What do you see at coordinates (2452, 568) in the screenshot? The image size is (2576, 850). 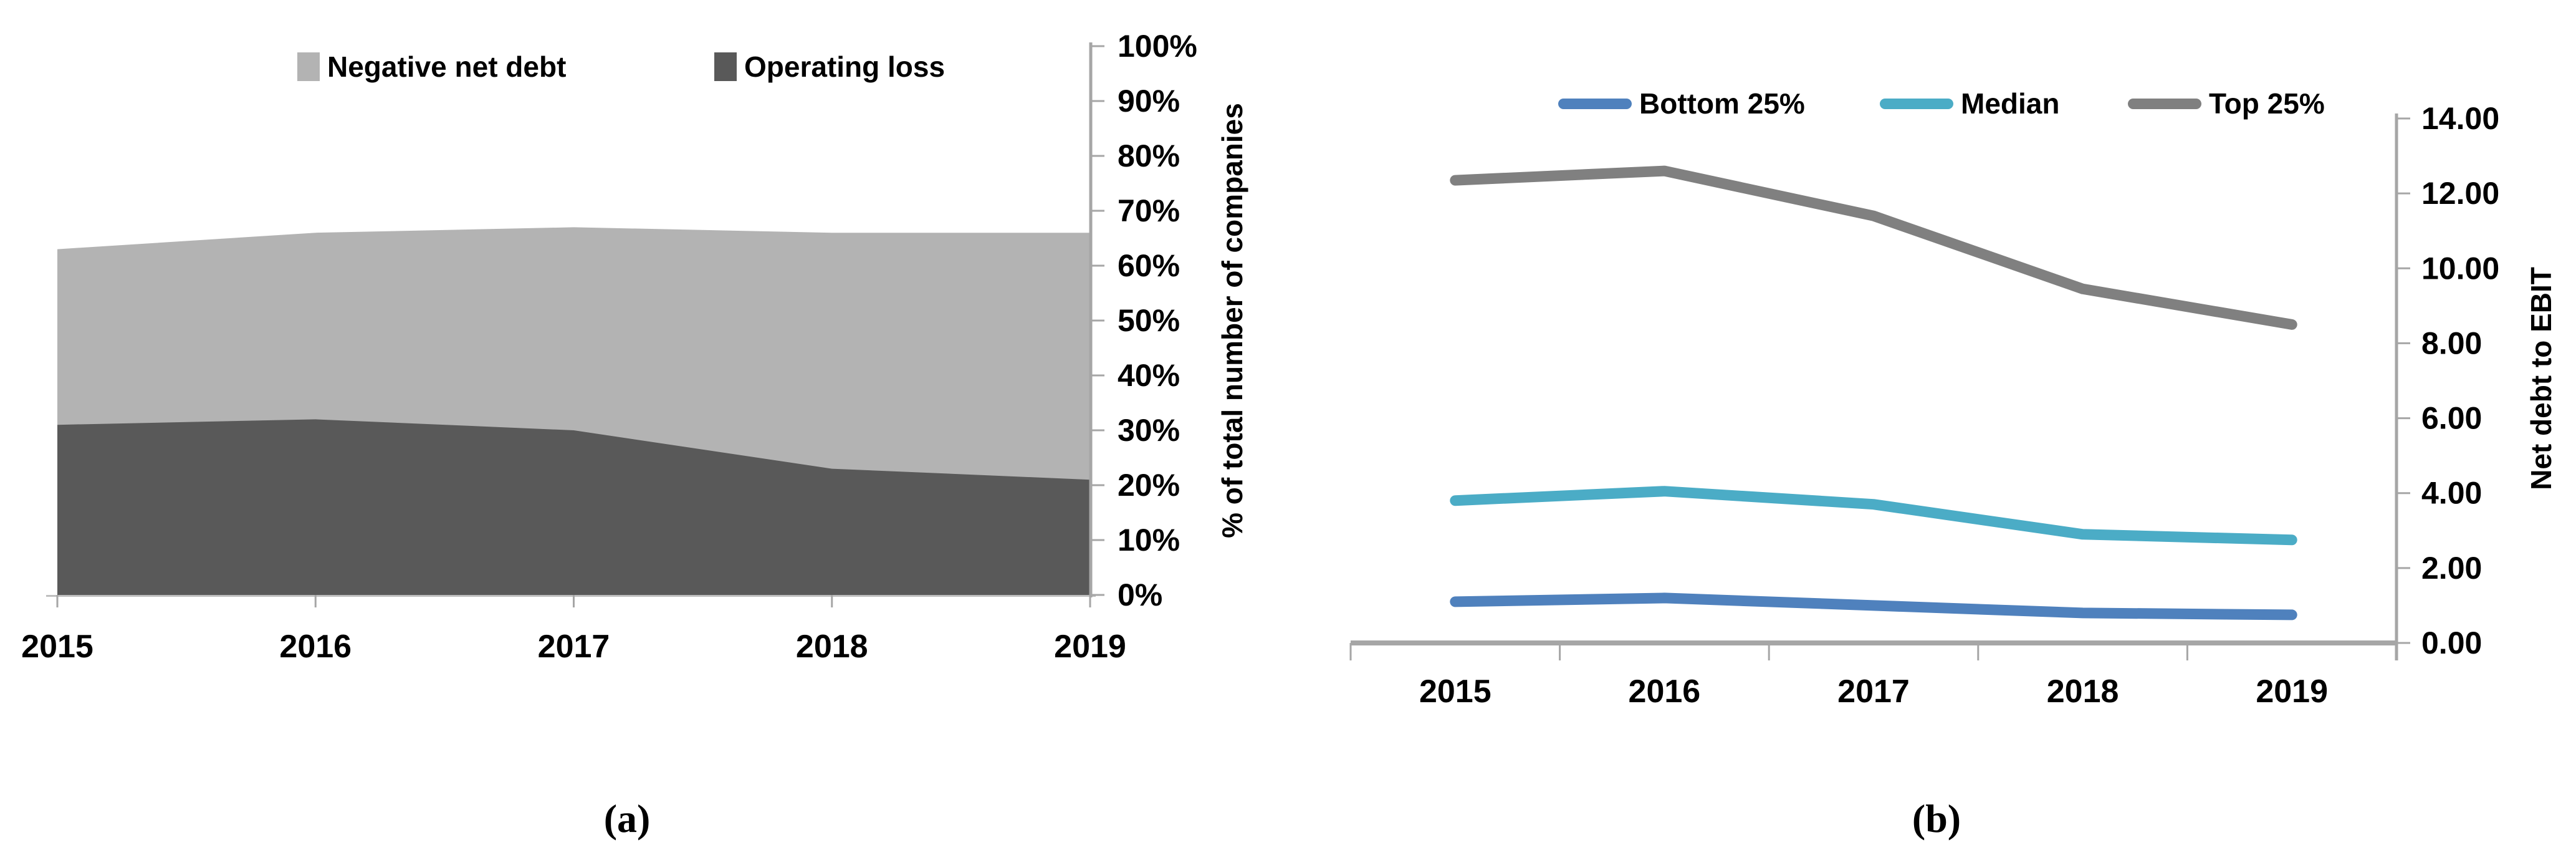 I see `chart-b-y-tick-label: 2.00` at bounding box center [2452, 568].